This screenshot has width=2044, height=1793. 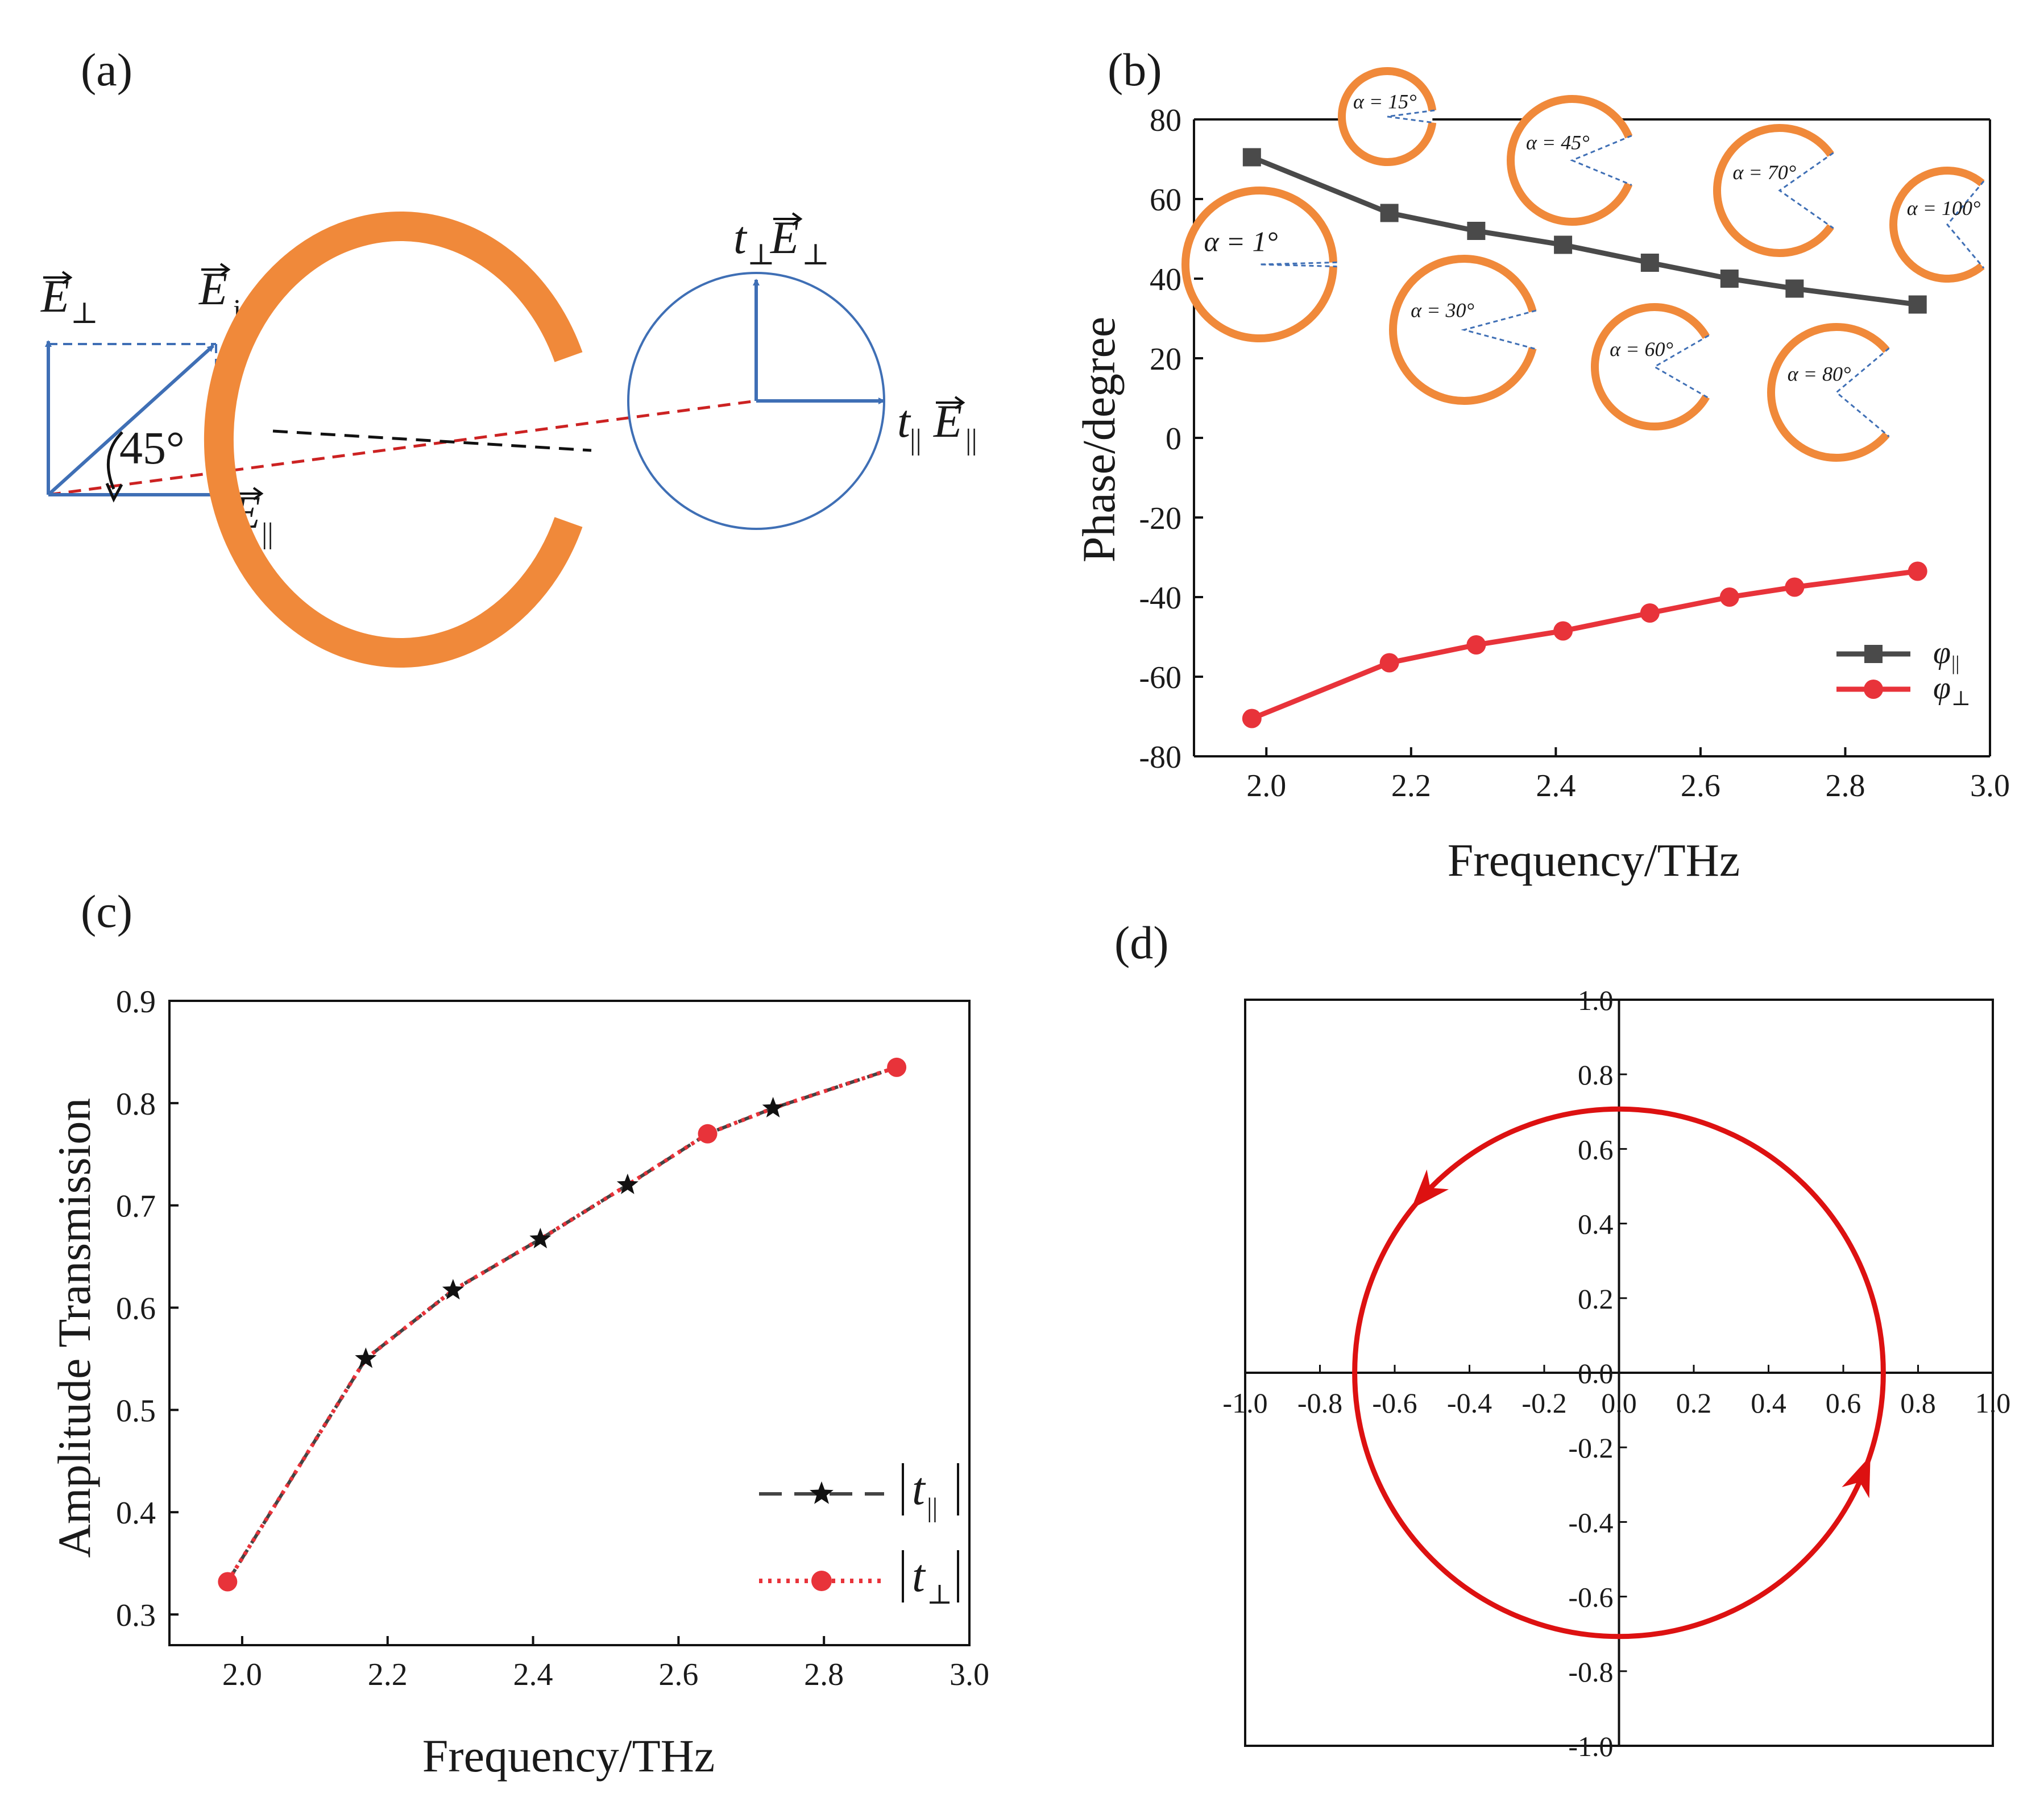 What do you see at coordinates (242, 1674) in the screenshot?
I see `x-tick-label-c: 2.0` at bounding box center [242, 1674].